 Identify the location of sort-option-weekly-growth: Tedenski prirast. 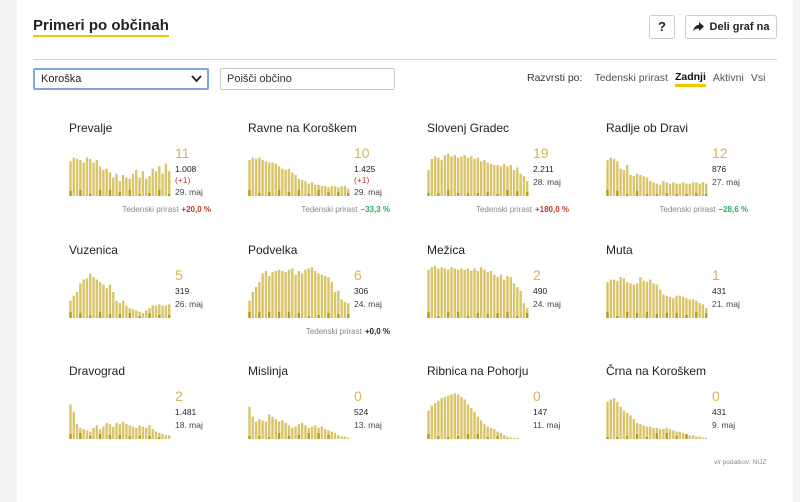
(631, 78).